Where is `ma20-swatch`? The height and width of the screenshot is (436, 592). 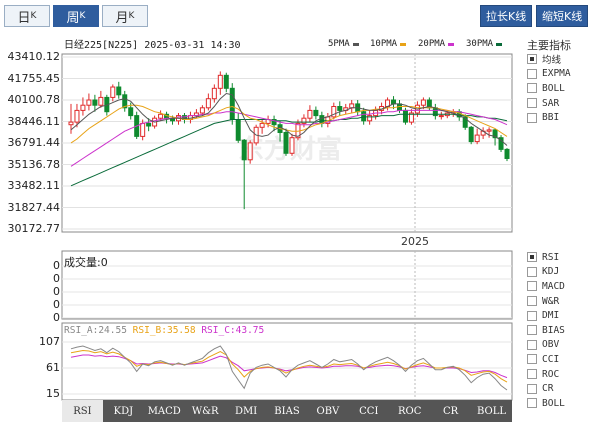
ma20-swatch is located at coordinates (451, 44).